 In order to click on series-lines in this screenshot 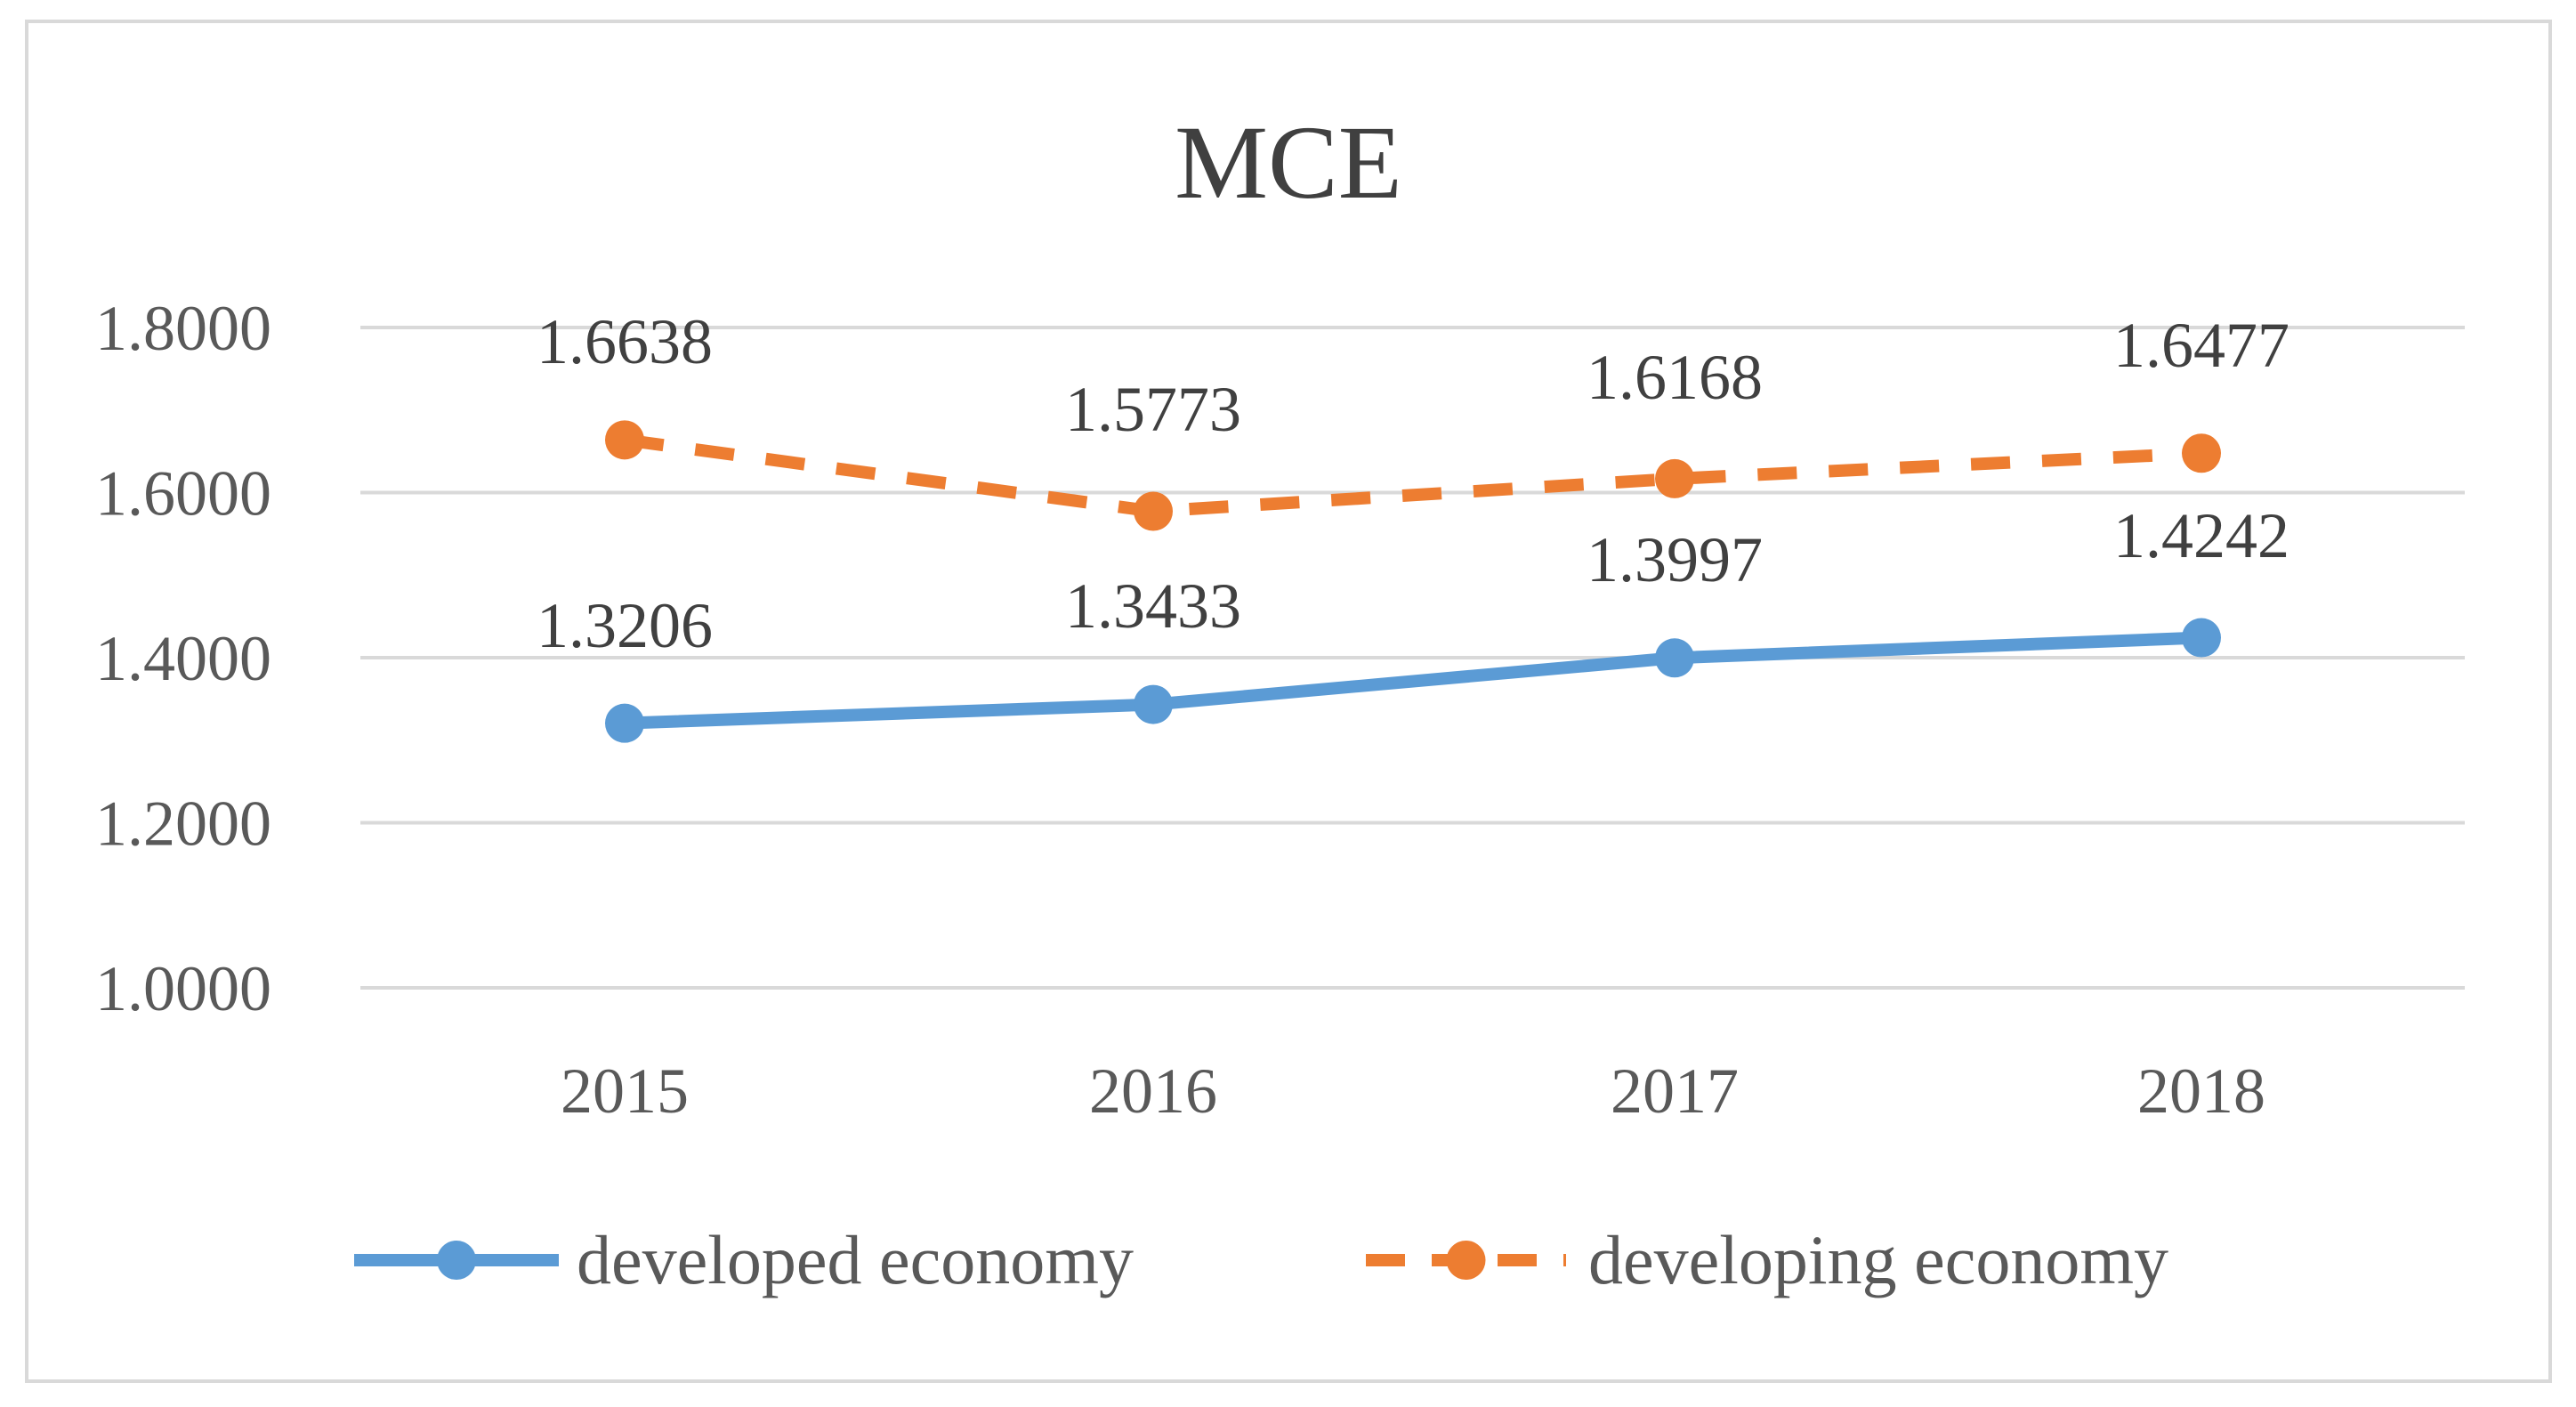, I will do `click(1413, 581)`.